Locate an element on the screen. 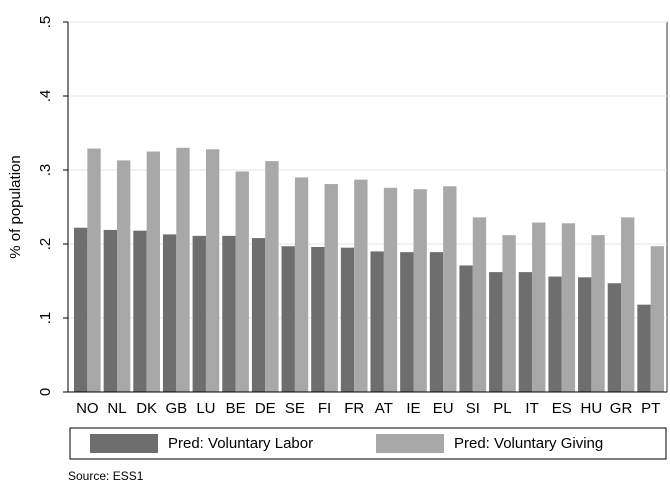 The height and width of the screenshot is (486, 670). x-tick-label: DE is located at coordinates (265, 408).